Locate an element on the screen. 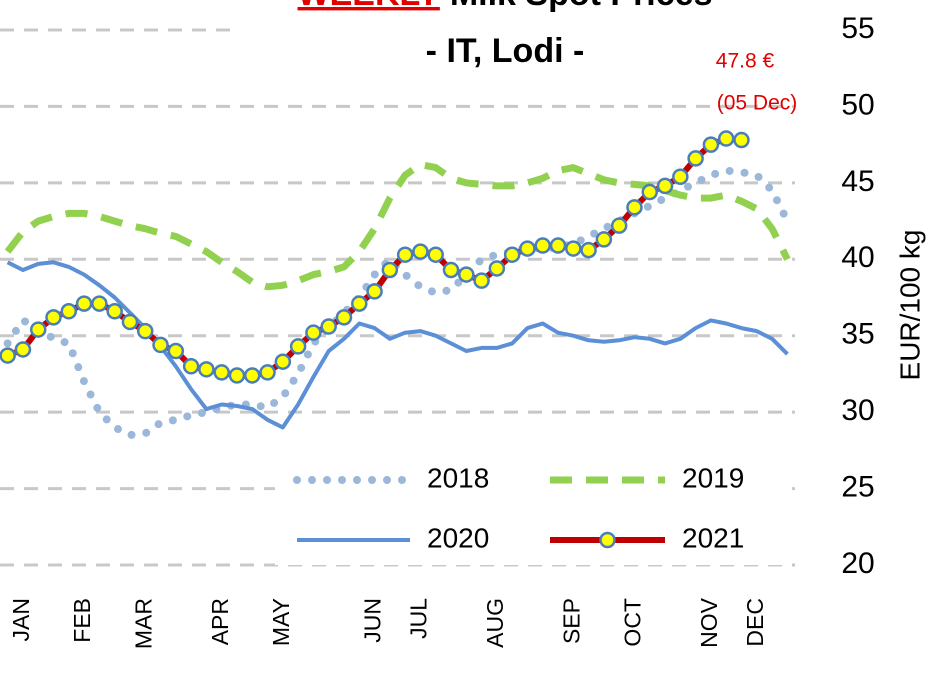 This screenshot has width=932, height=682. legend-label: 2020 is located at coordinates (458, 537).